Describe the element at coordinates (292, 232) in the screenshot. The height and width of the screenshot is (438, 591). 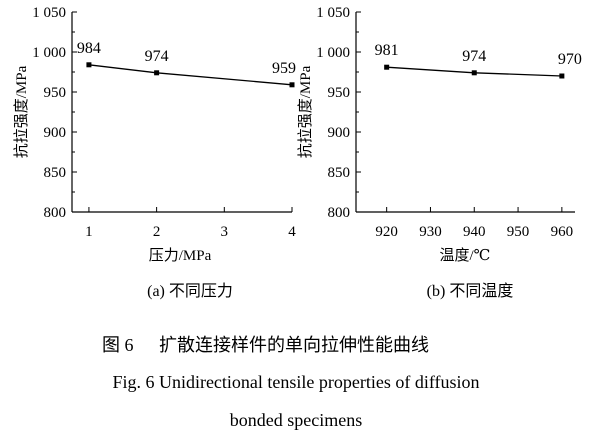
I see `x-tick-label: 4` at that location.